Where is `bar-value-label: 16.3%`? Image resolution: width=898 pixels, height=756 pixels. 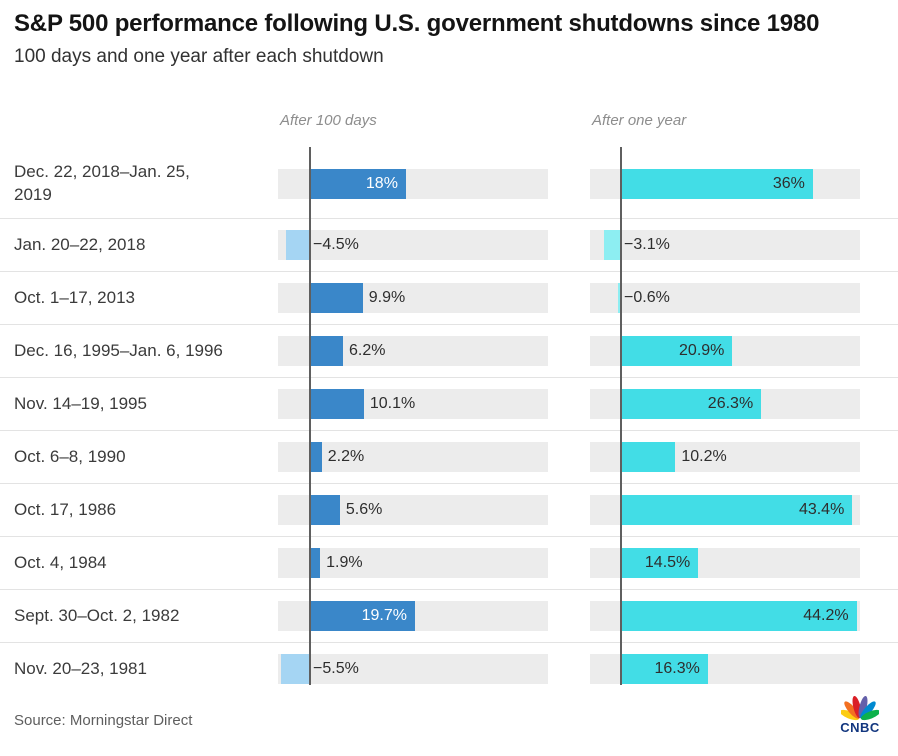
bar-value-label: 16.3% is located at coordinates (677, 668).